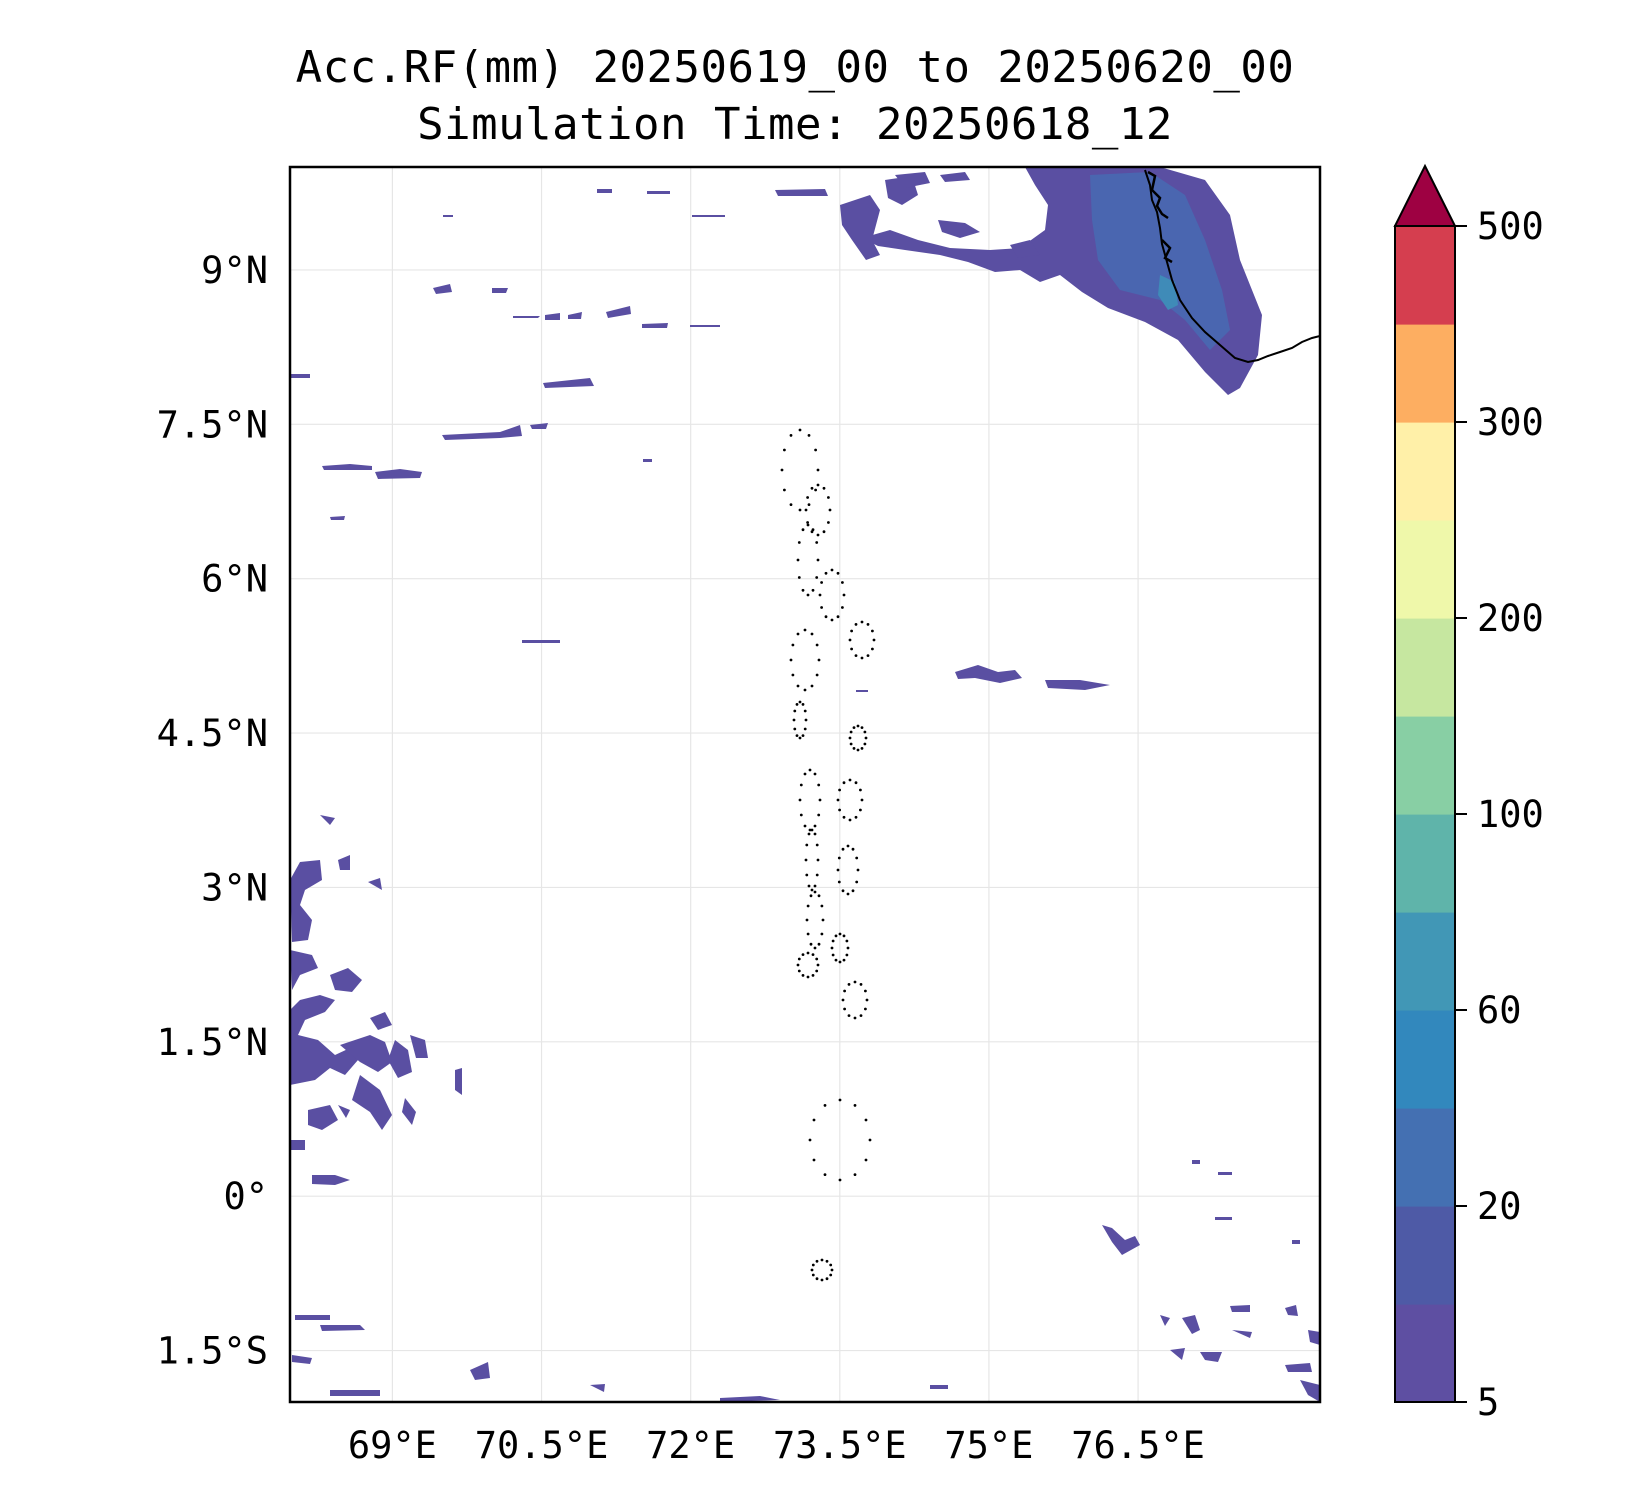 This screenshot has width=1650, height=1500. What do you see at coordinates (245, 1196) in the screenshot?
I see `lat-tick-label: 0°` at bounding box center [245, 1196].